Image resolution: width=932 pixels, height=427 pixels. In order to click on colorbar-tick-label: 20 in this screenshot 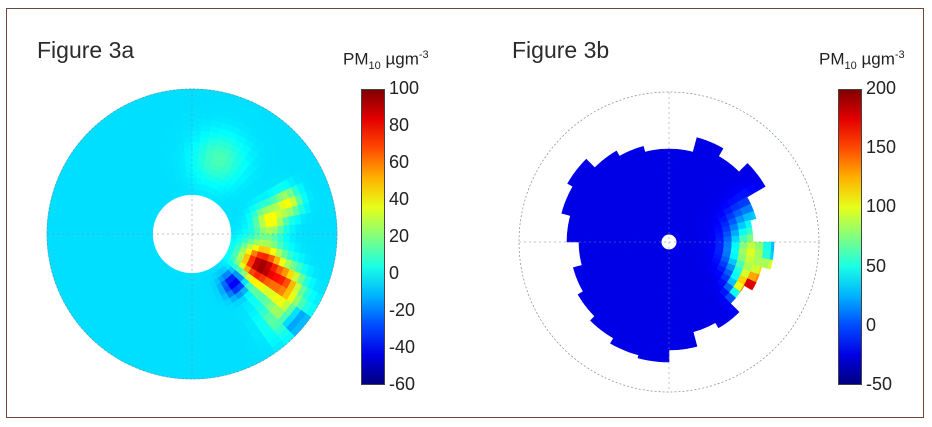, I will do `click(399, 236)`.